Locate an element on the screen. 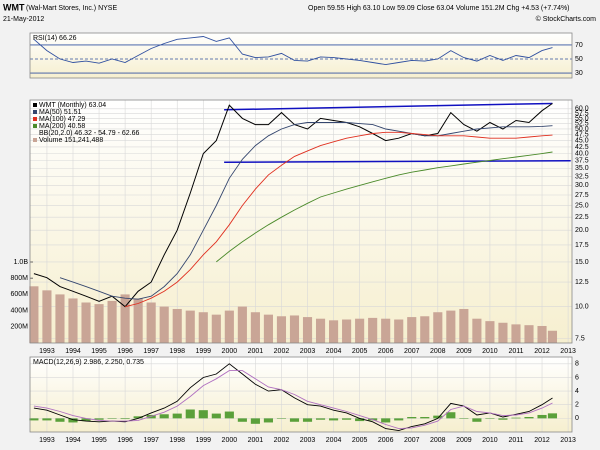  y-tick-label: 2 is located at coordinates (577, 405).